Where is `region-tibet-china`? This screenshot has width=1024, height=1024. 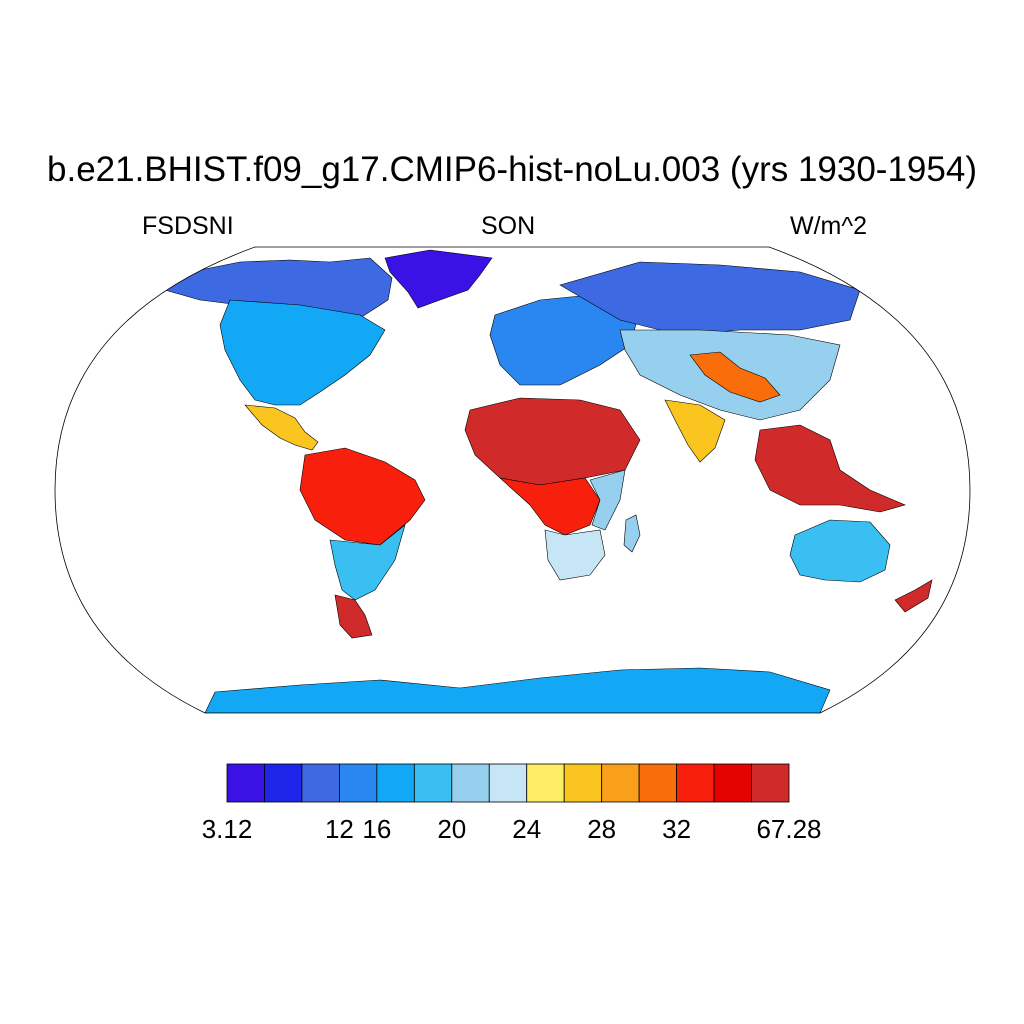
region-tibet-china is located at coordinates (735, 377).